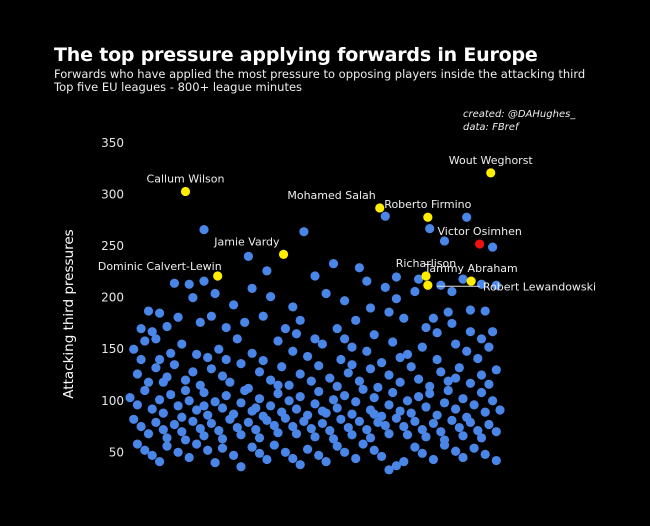 The width and height of the screenshot is (650, 526). What do you see at coordinates (116, 452) in the screenshot?
I see `y-tick-label: 50` at bounding box center [116, 452].